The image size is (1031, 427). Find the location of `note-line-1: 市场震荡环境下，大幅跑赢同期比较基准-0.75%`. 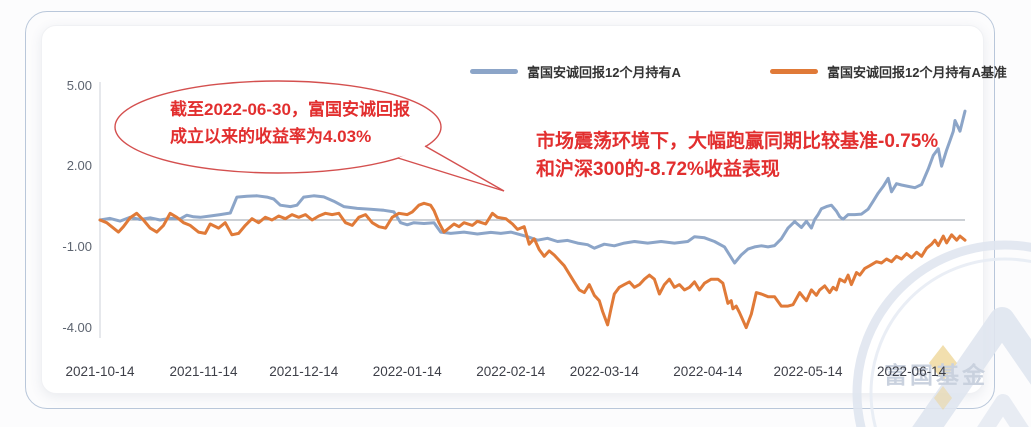

note-line-1: 市场震荡环境下，大幅跑赢同期比较基准-0.75% is located at coordinates (737, 141).